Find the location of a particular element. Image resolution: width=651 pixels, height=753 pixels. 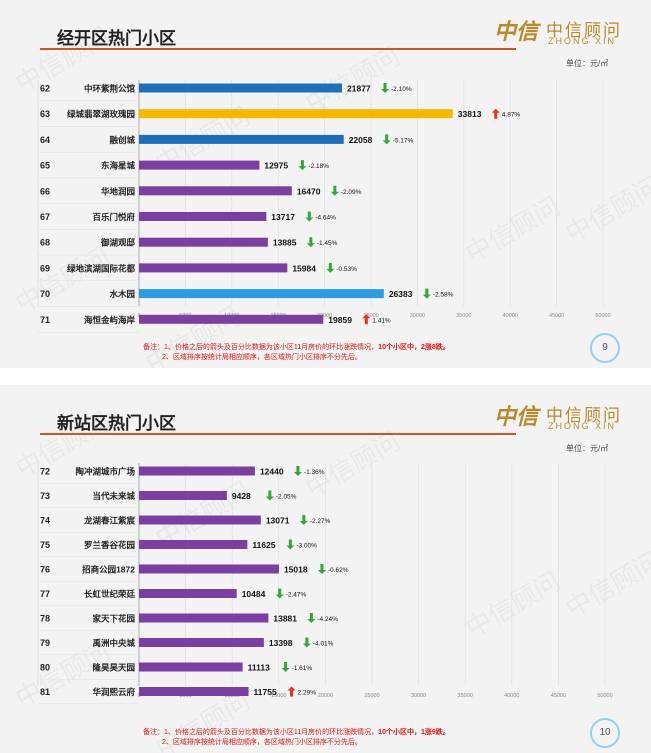

category-label: 家天下花园 is located at coordinates (113, 619).